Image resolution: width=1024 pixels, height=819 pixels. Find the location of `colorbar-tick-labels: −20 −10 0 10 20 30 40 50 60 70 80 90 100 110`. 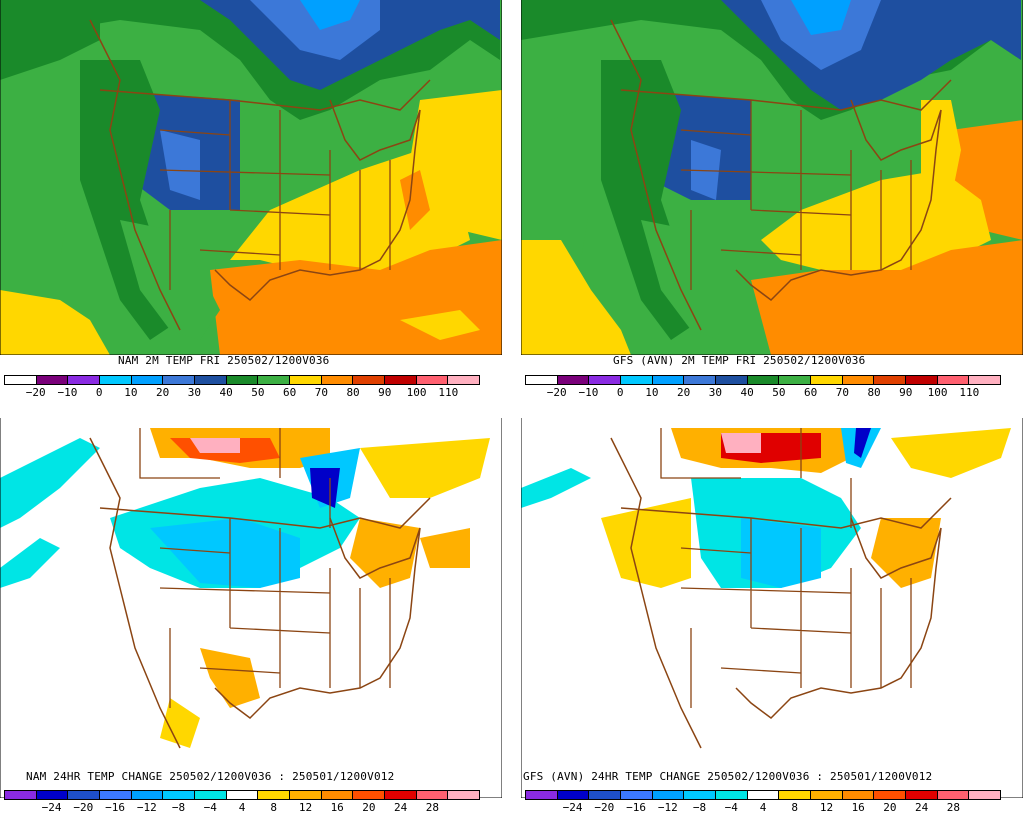

colorbar-tick-labels: −20 −10 0 10 20 30 40 50 60 70 80 90 100 110 is located at coordinates (241, 393).